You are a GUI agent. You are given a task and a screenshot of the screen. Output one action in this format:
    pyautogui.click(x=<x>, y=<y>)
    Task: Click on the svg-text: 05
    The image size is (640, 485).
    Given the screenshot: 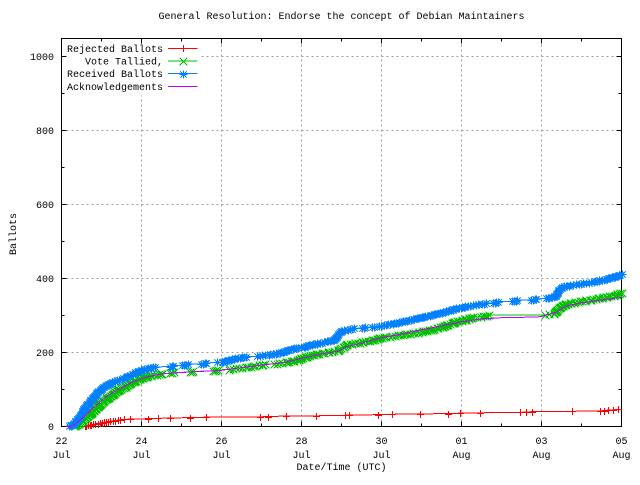 What is the action you would take?
    pyautogui.click(x=621, y=442)
    